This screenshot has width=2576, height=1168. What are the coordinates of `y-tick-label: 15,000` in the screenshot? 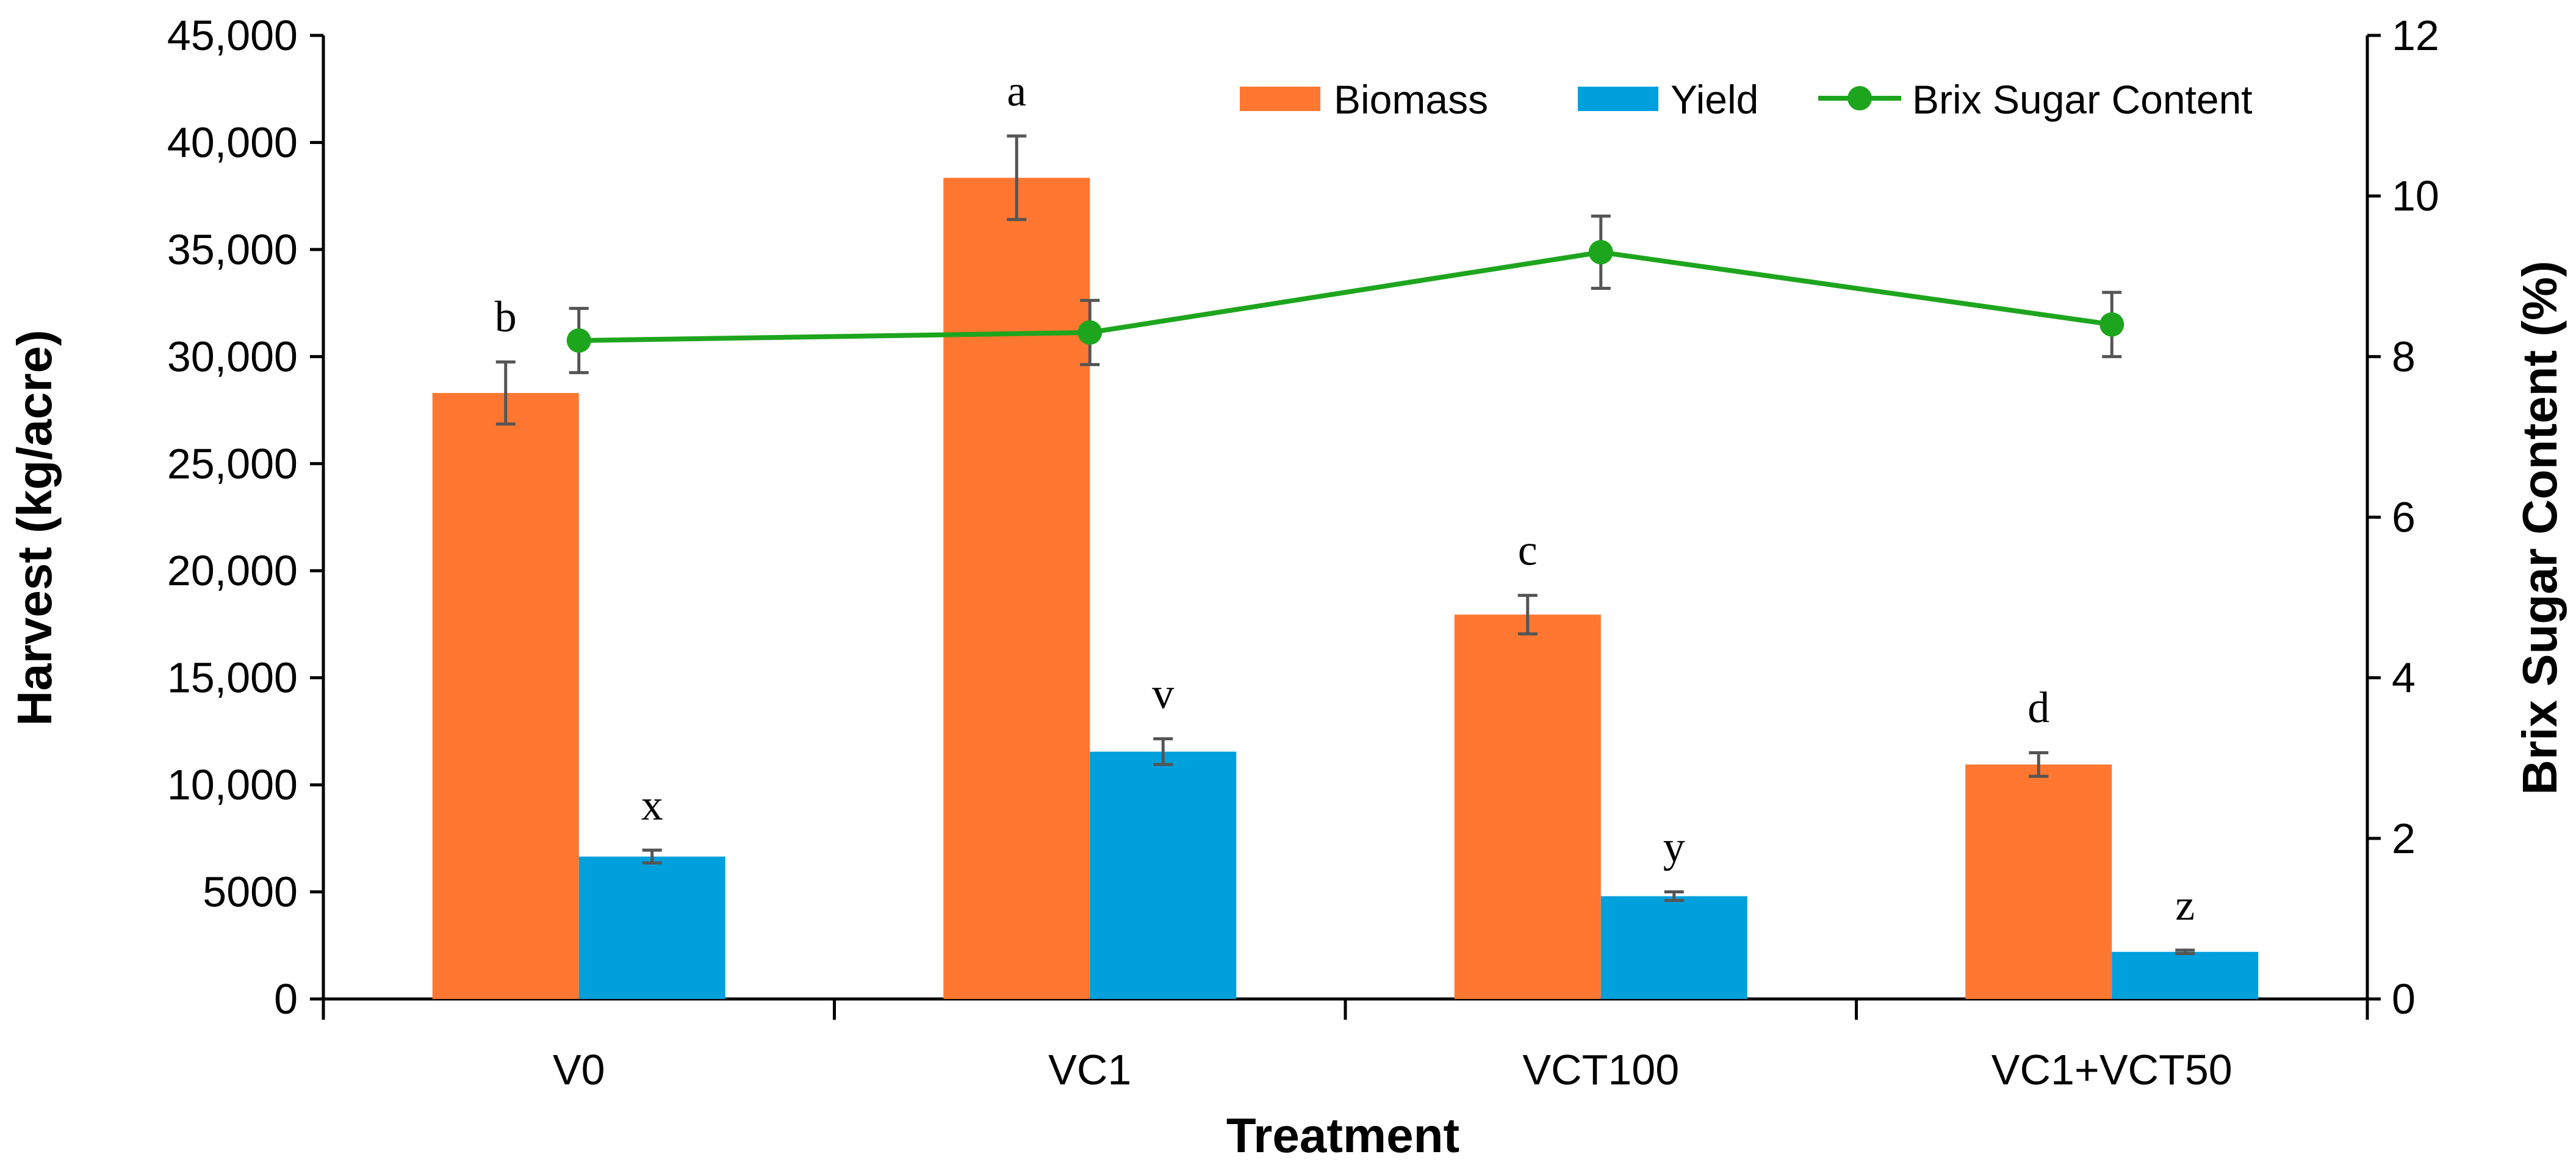 It's located at (232, 678).